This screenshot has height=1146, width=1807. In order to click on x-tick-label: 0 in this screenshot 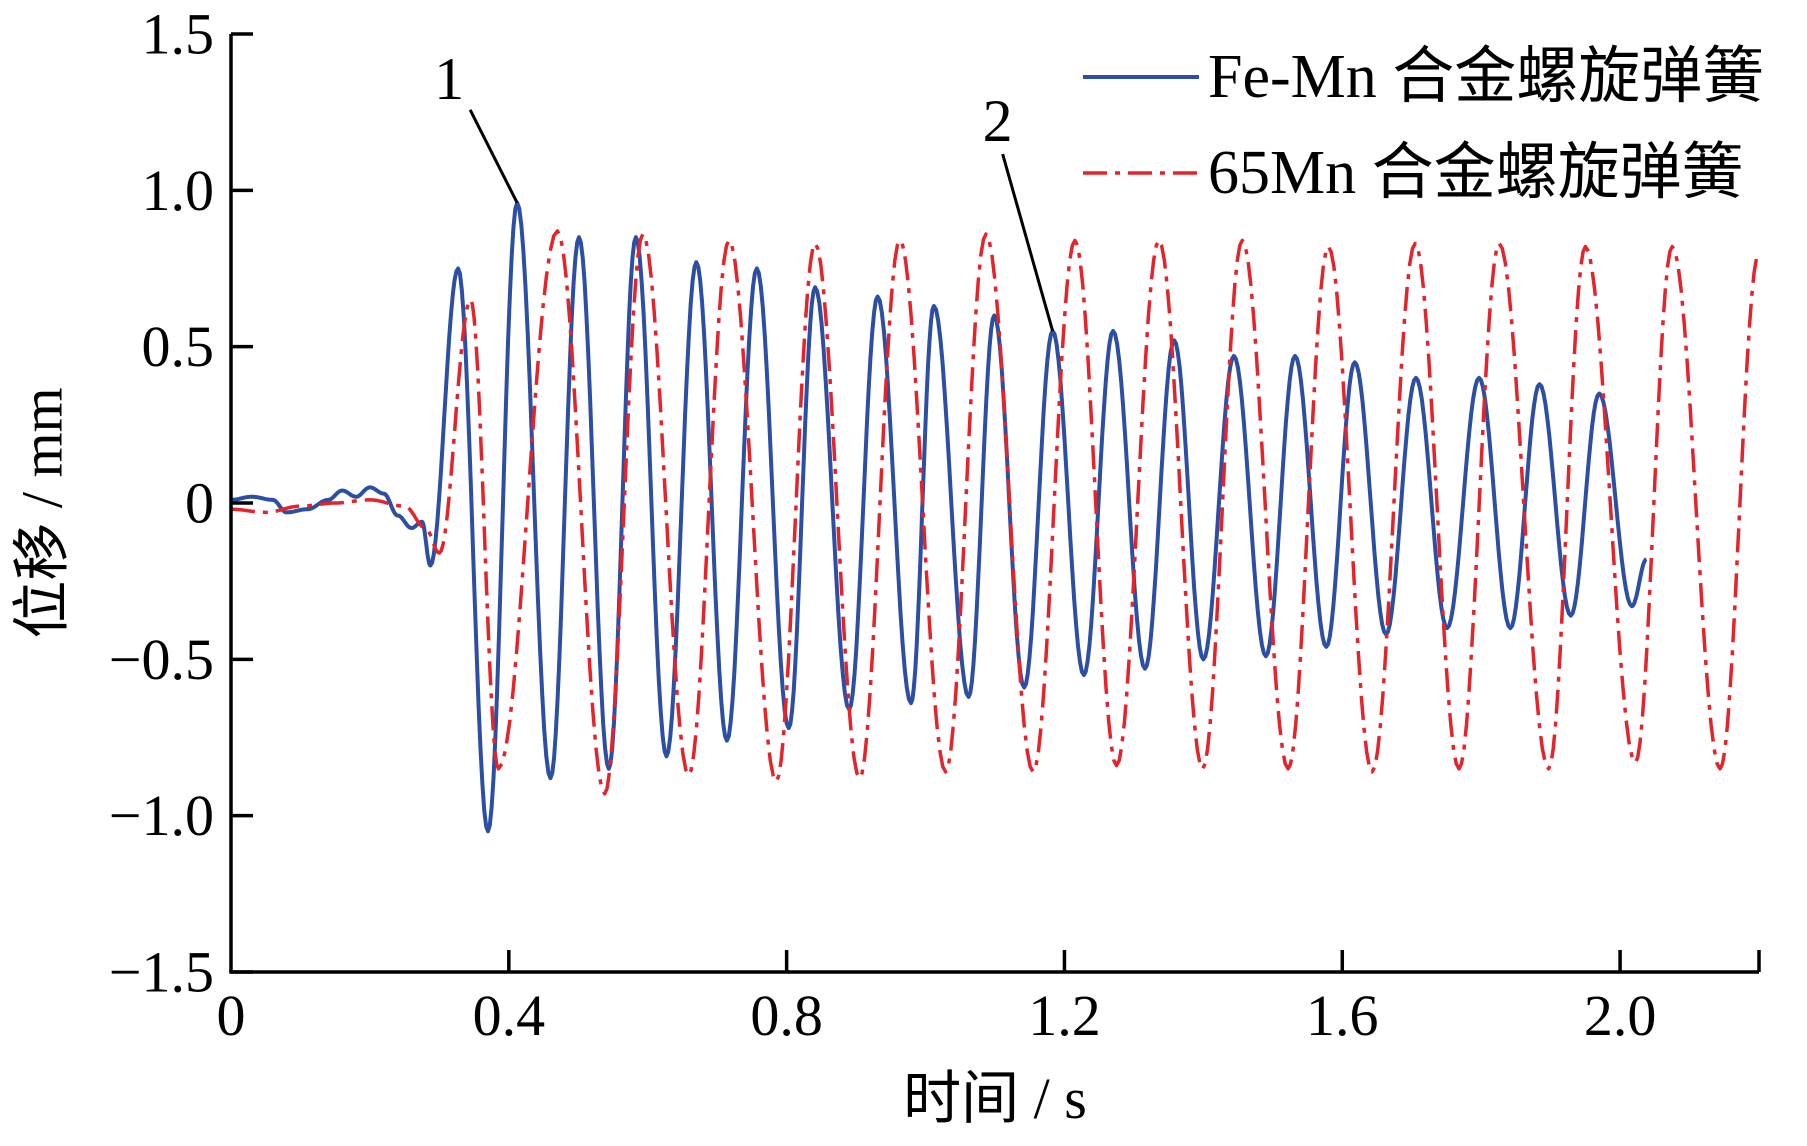, I will do `click(231, 1015)`.